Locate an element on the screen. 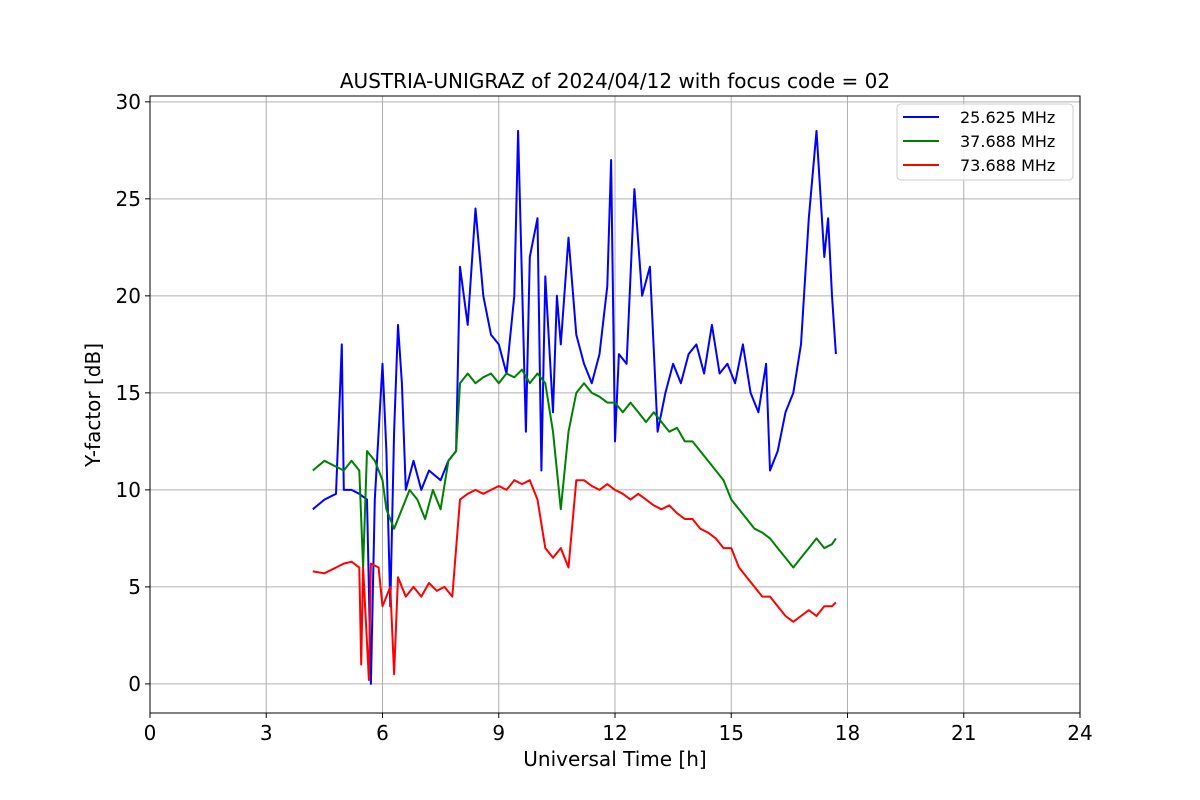 Image resolution: width=1200 pixels, height=800 pixels. x-tick-label: 21 is located at coordinates (963, 733).